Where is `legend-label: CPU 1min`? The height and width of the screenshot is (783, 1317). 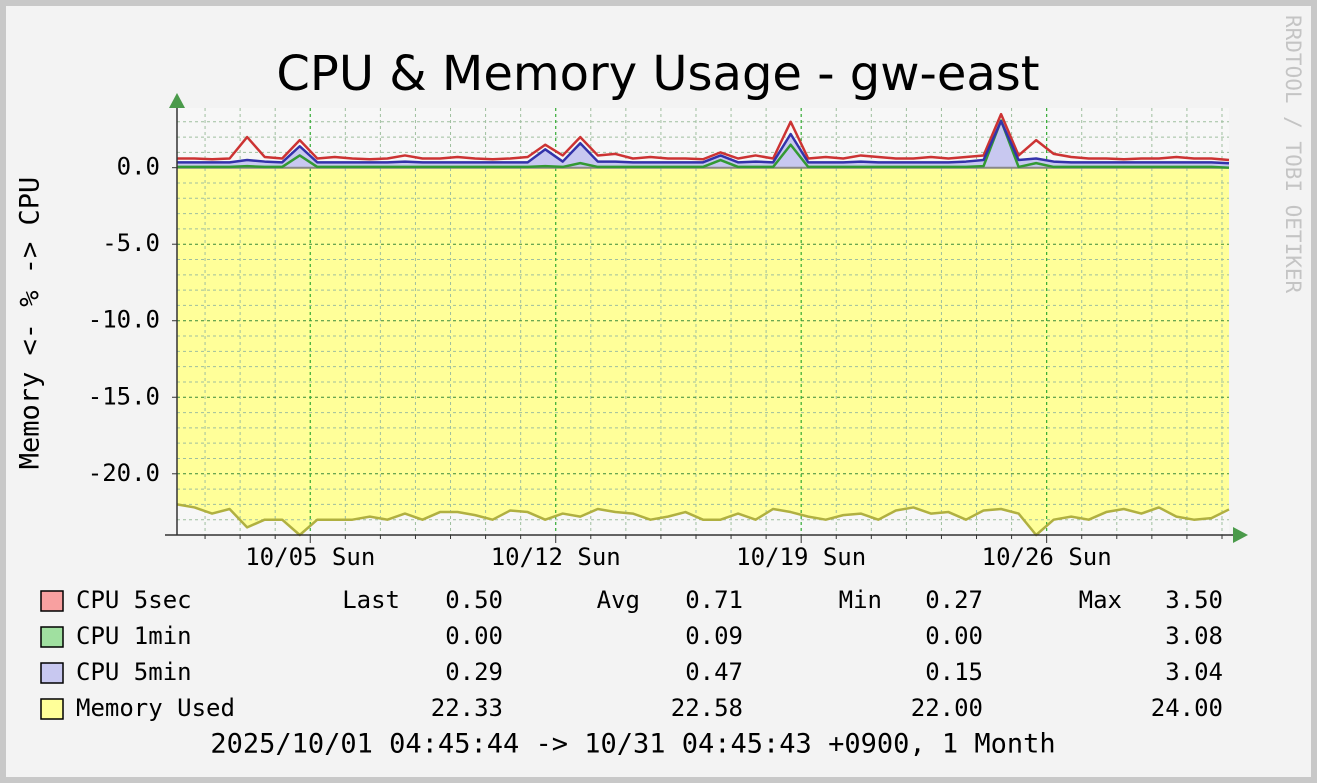 legend-label: CPU 1min is located at coordinates (134, 636).